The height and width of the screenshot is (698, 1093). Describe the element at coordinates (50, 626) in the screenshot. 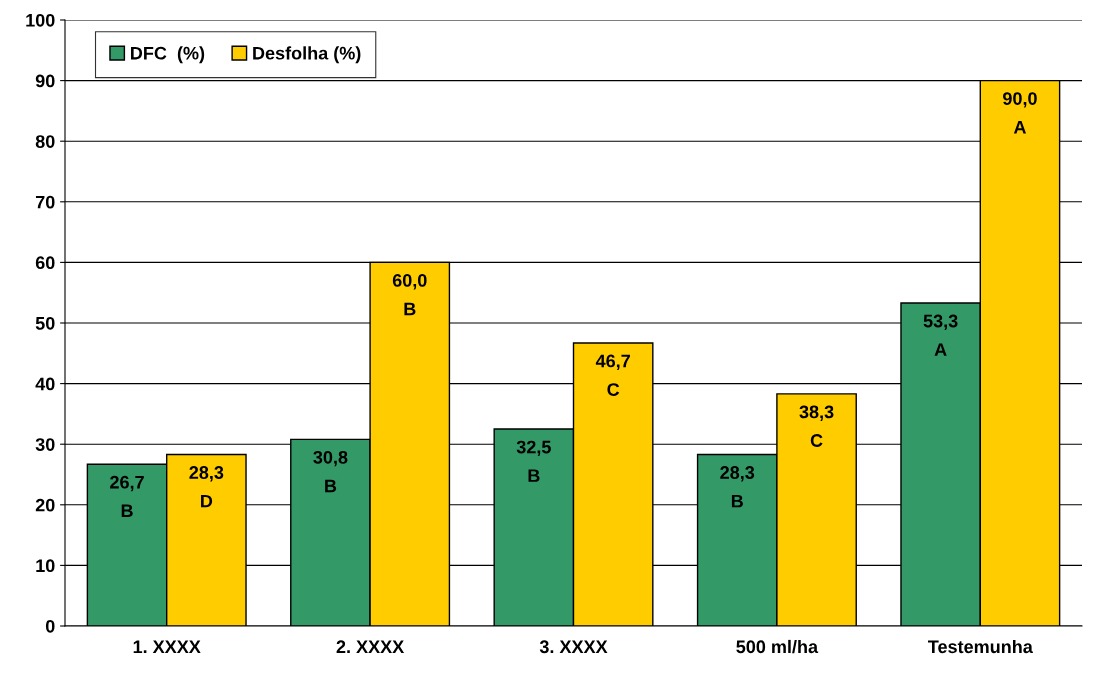

I see `y-tick-label: 0` at that location.